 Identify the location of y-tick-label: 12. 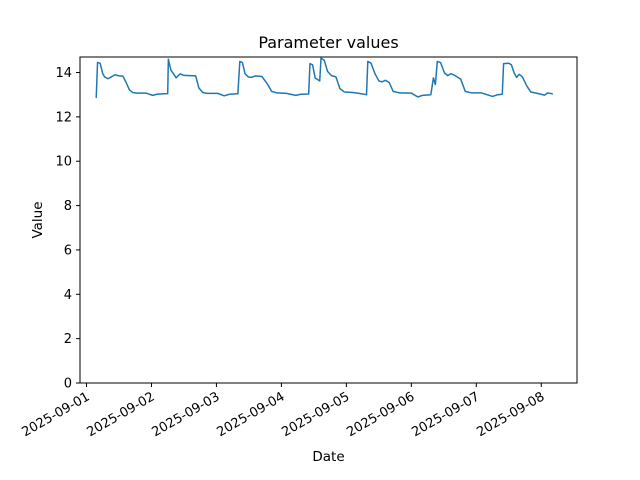
(63, 117).